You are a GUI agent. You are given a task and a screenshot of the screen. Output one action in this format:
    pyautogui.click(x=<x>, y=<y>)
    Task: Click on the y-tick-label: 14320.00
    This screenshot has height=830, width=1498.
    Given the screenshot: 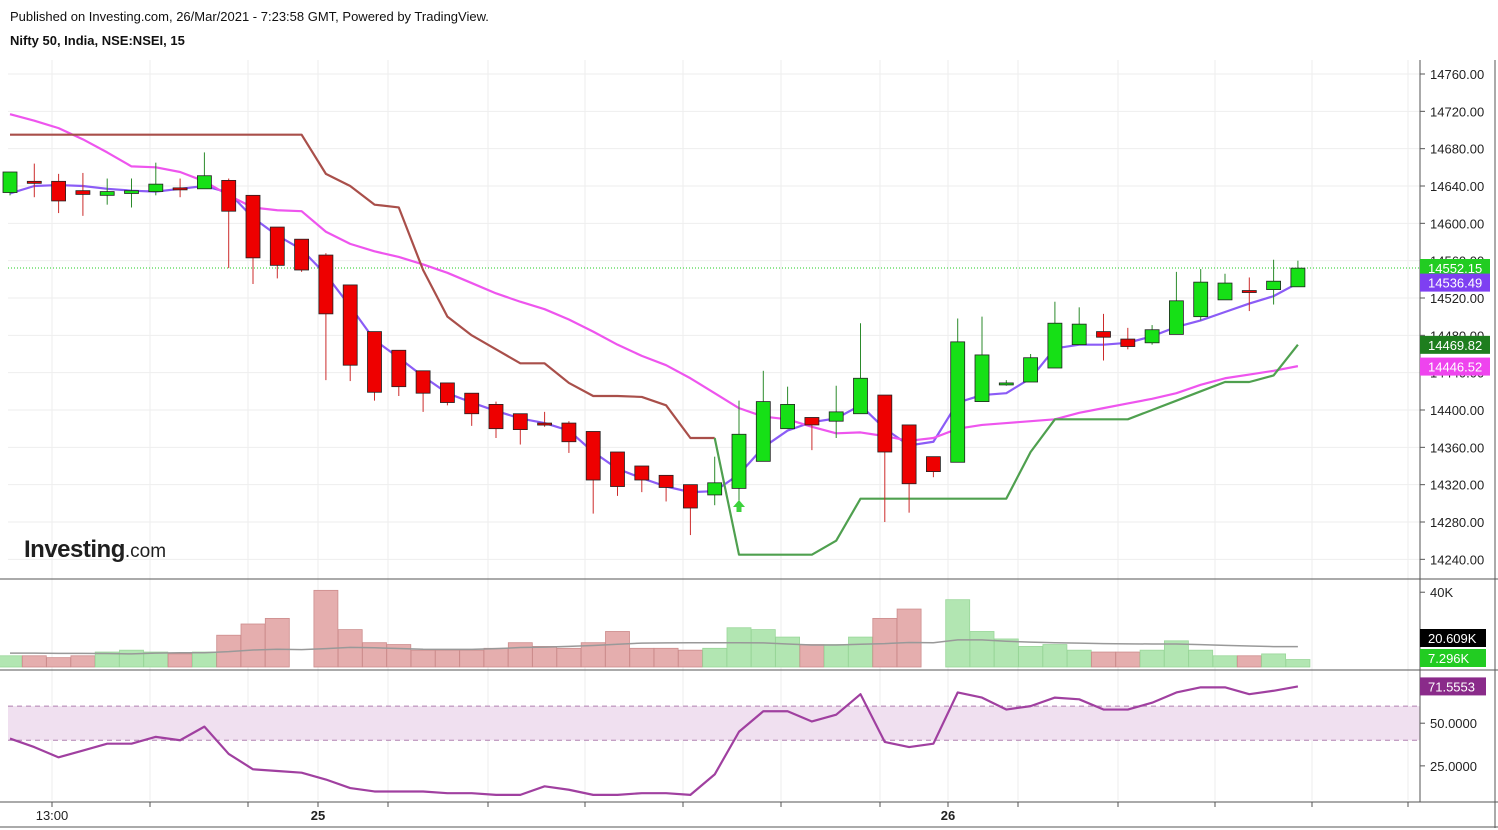 What is the action you would take?
    pyautogui.click(x=1457, y=485)
    